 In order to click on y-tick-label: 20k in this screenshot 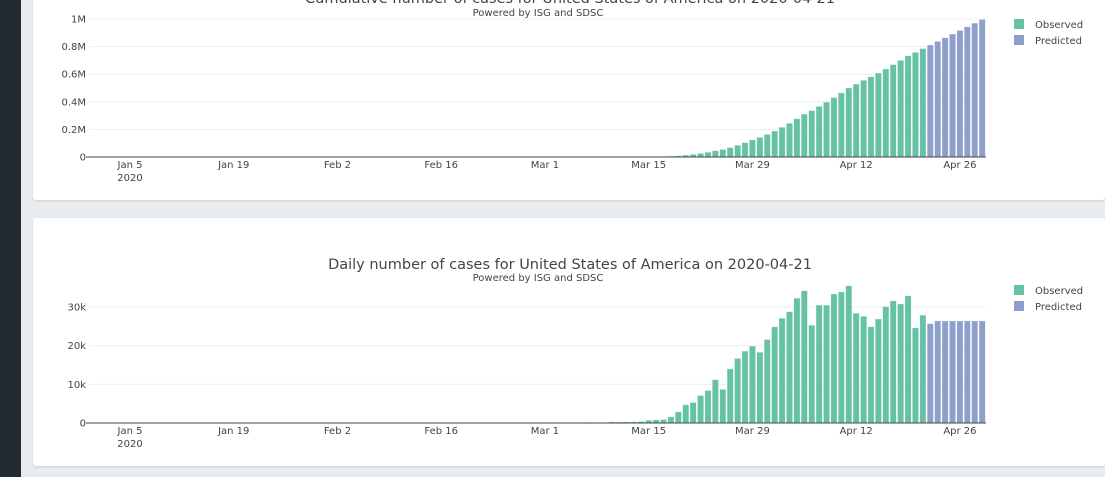, I will do `click(76, 346)`.